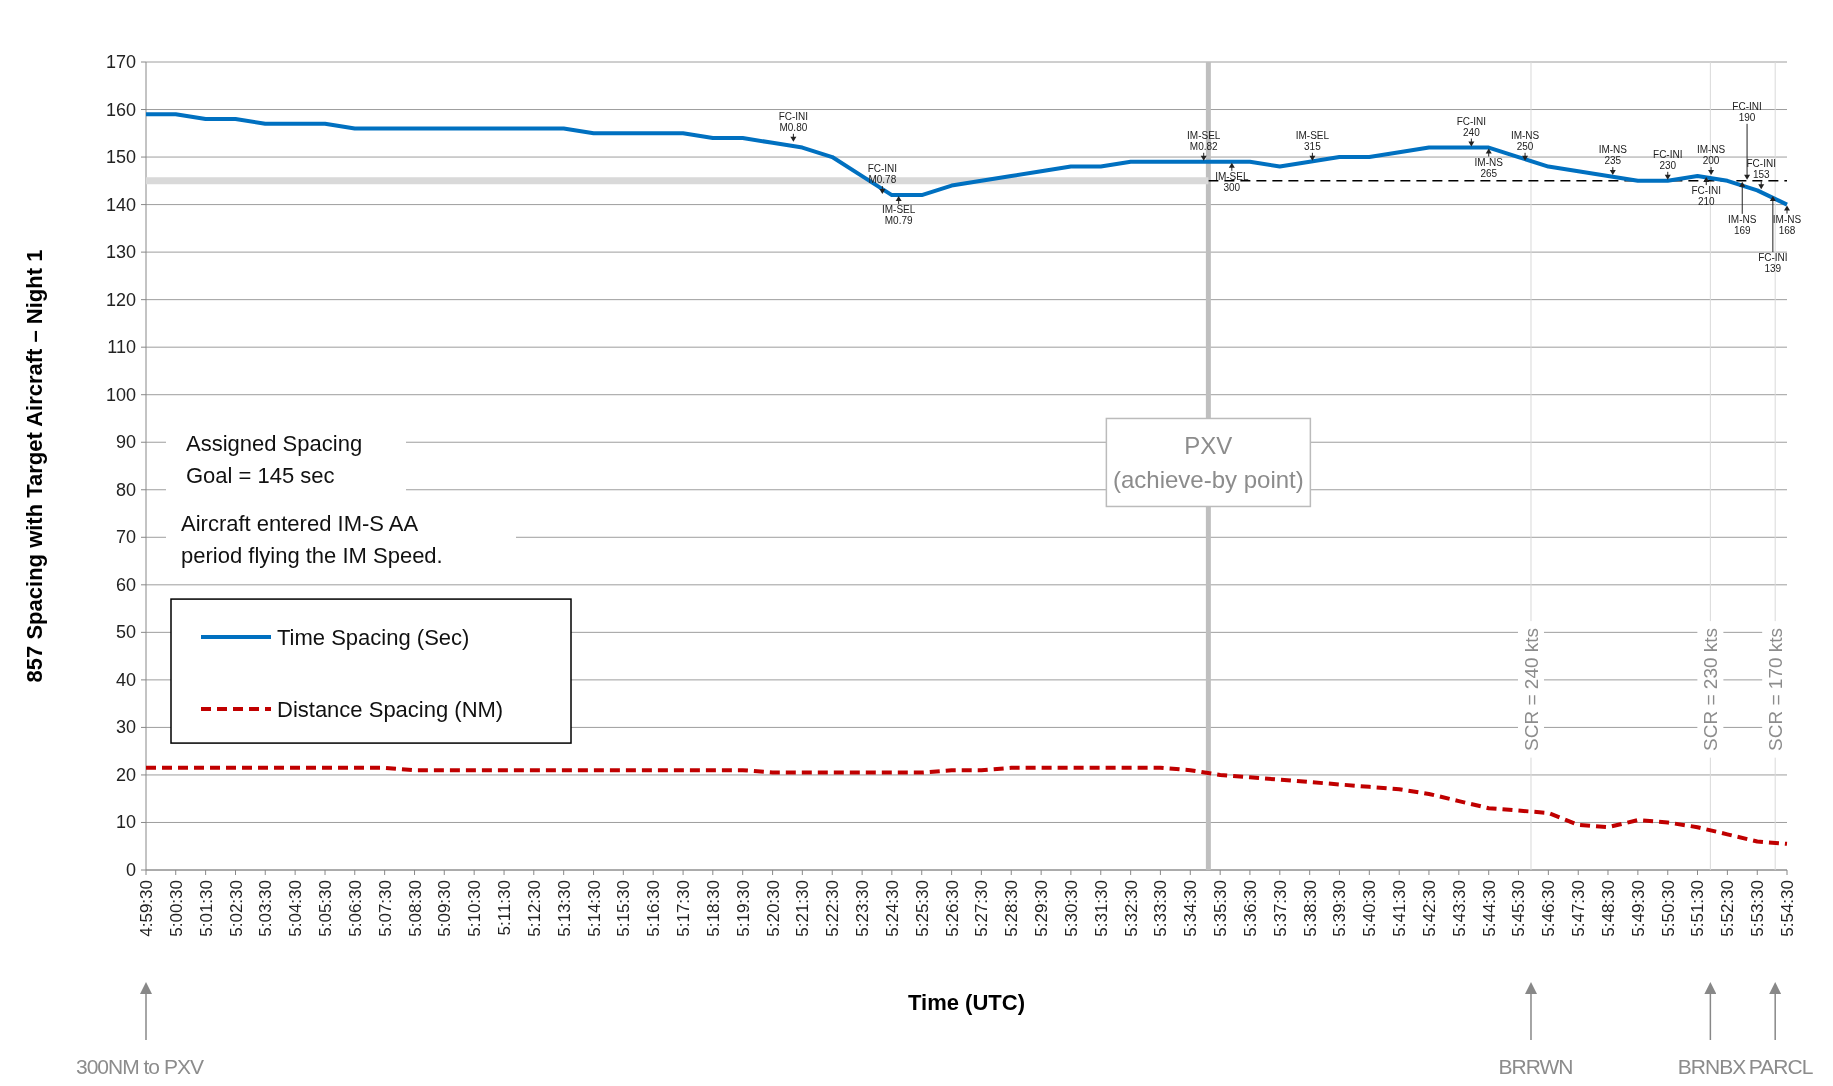  I want to click on text: BRRWN, so click(1535, 1066).